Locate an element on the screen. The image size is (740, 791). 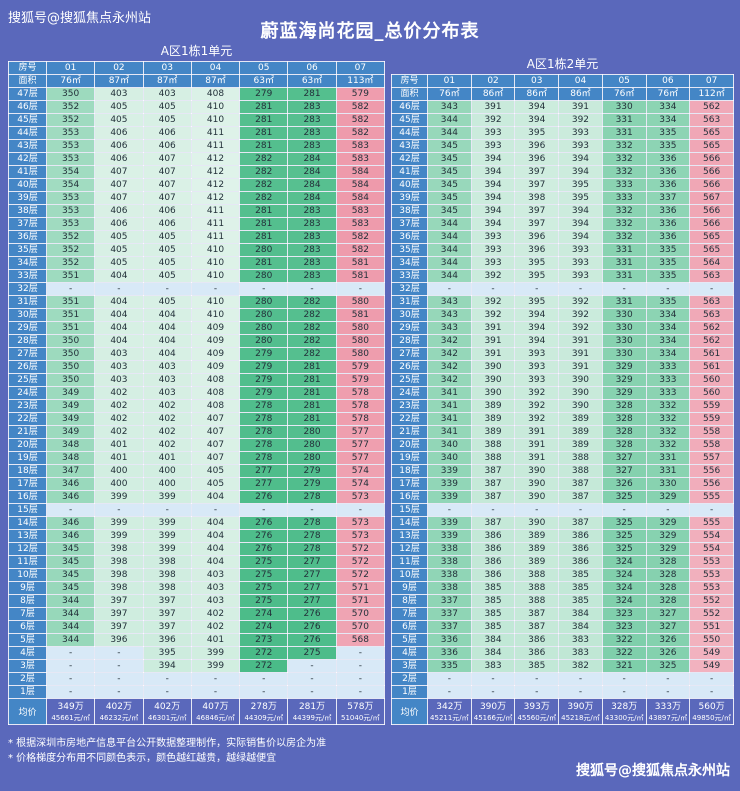
area-value: 87㎡ is located at coordinates (167, 81).